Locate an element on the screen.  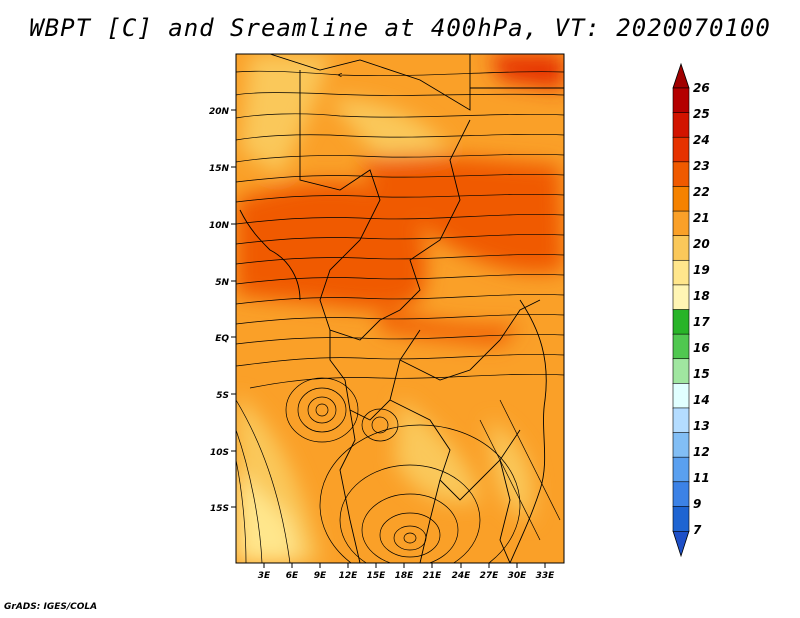
colorbar-label: 18 is located at coordinates (701, 296).